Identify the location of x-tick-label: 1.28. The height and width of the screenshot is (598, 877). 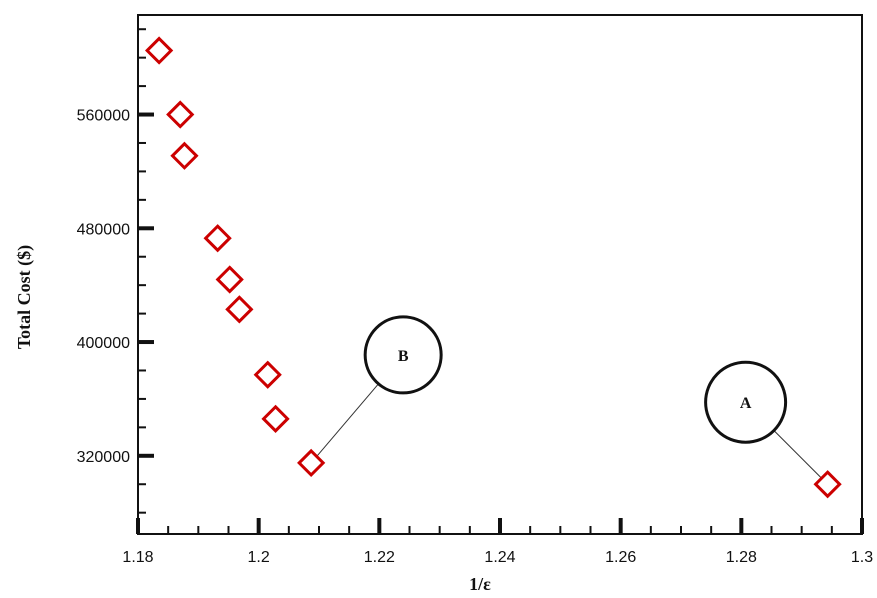
(741, 557).